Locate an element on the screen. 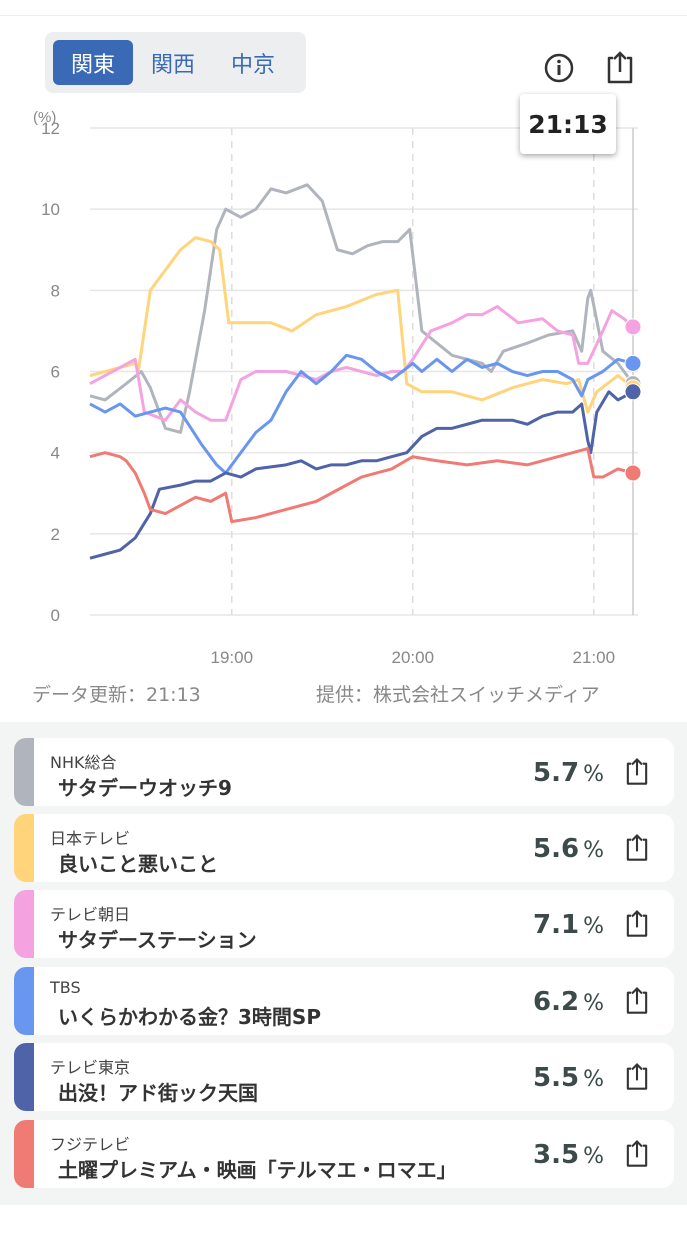 This screenshot has width=687, height=1244. tab-kansai: 関西 is located at coordinates (172, 65).